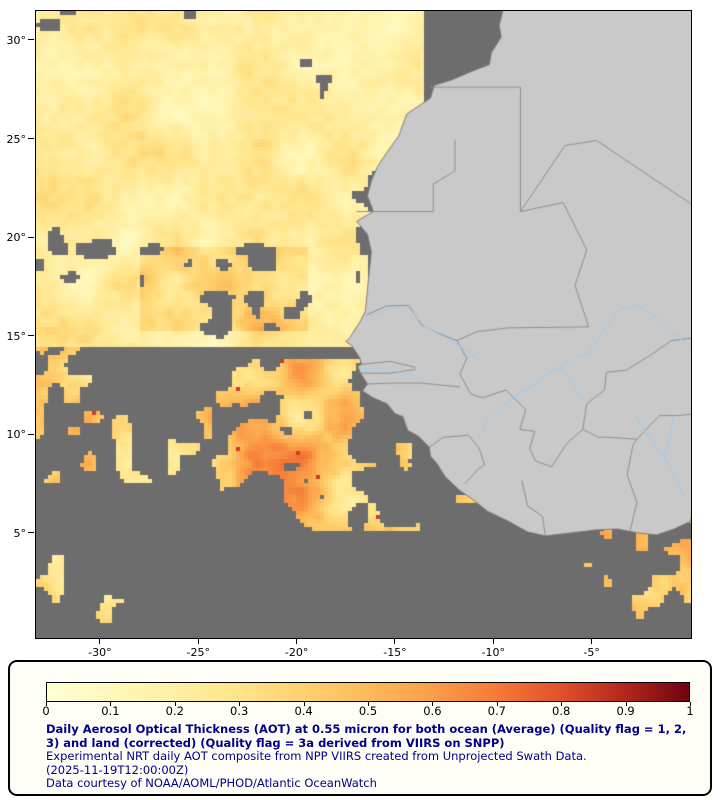  What do you see at coordinates (239, 711) in the screenshot?
I see `colorbar-tick-label: 0.3` at bounding box center [239, 711].